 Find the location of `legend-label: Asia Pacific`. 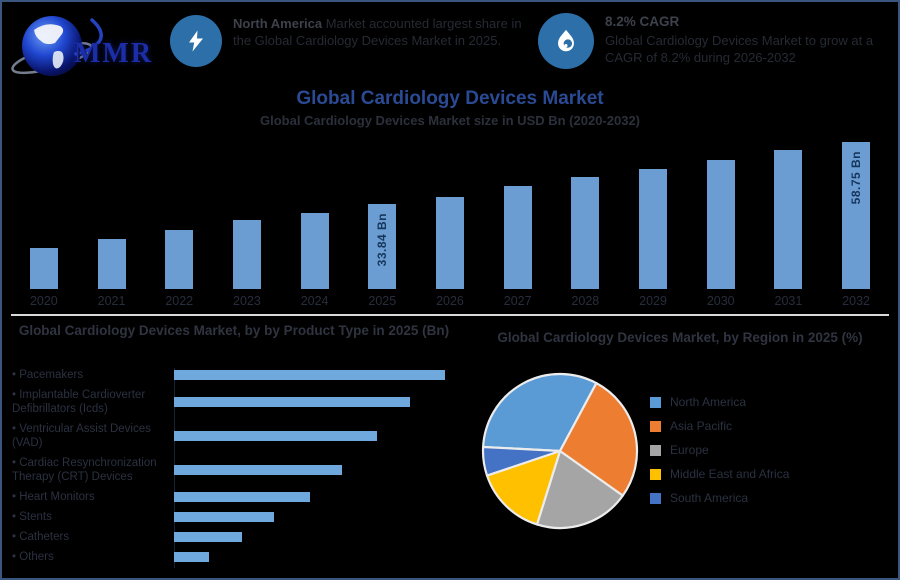

legend-label: Asia Pacific is located at coordinates (701, 426).